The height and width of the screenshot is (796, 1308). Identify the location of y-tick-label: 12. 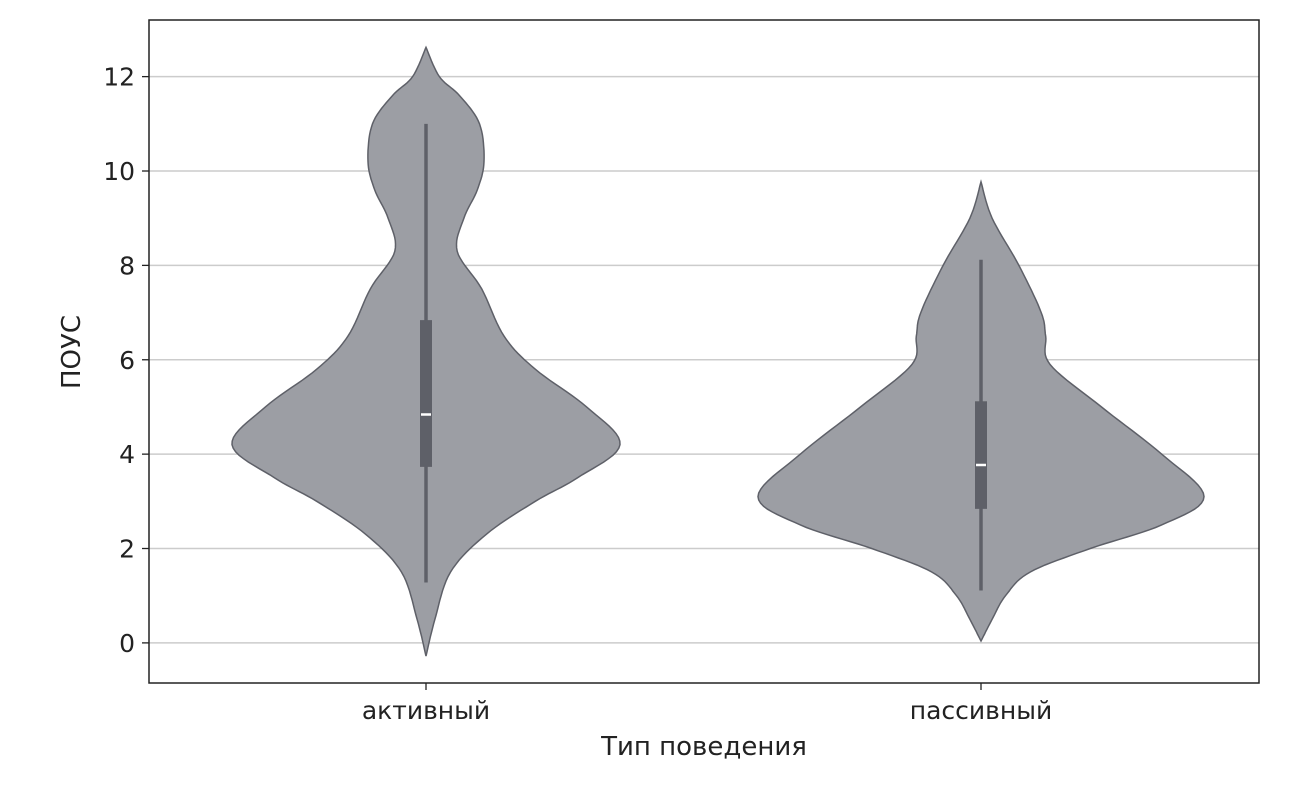
(119, 77).